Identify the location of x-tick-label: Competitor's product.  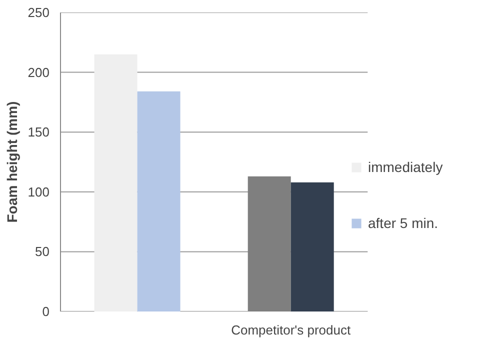
(291, 330).